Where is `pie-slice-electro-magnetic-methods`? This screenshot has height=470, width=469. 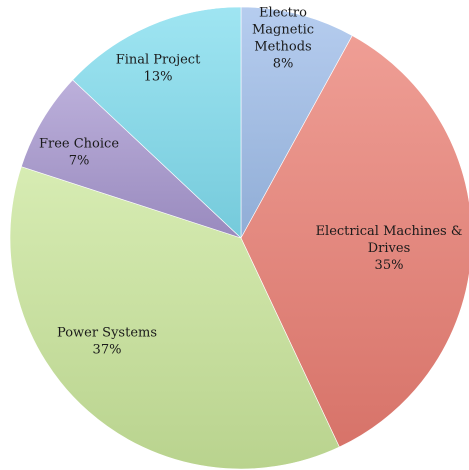
pie-slice-electro-magnetic-methods is located at coordinates (296, 122).